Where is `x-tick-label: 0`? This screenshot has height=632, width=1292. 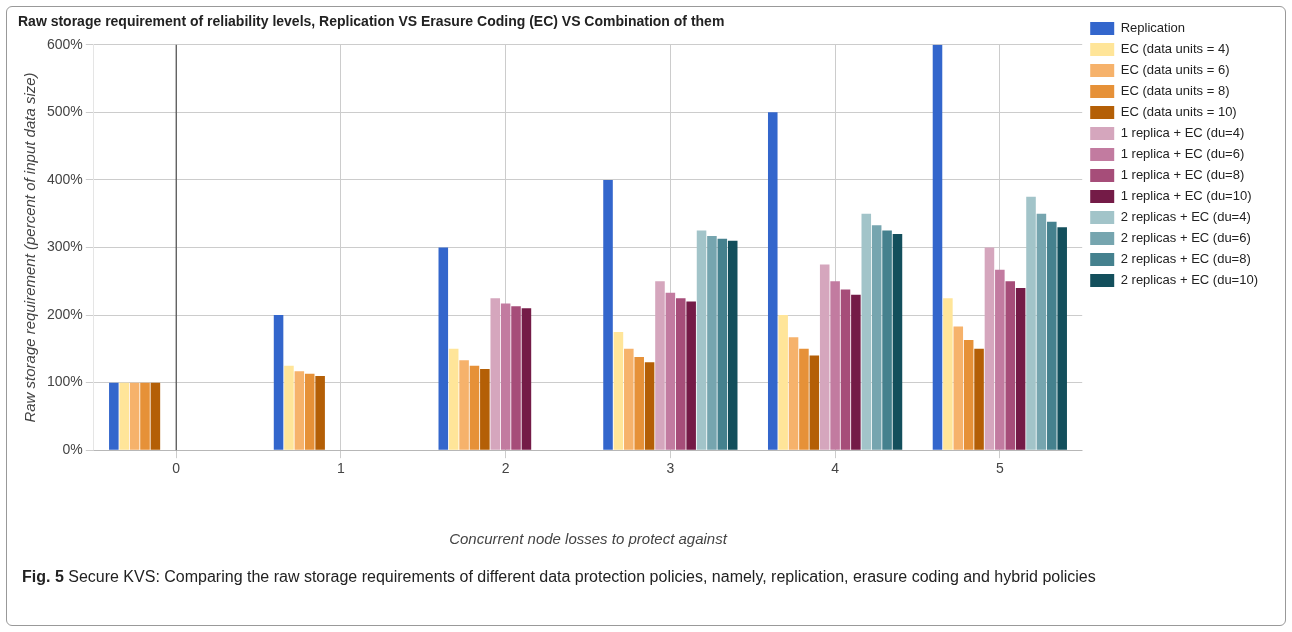 x-tick-label: 0 is located at coordinates (176, 468).